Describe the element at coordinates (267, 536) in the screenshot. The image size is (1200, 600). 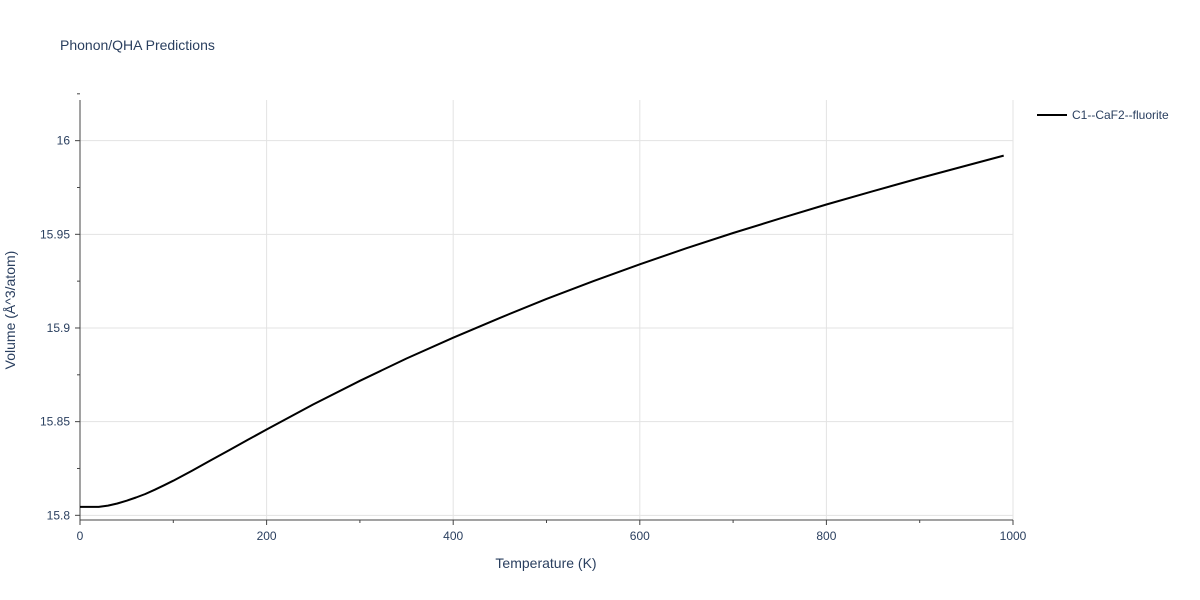
I see `x-tick-label: 200` at that location.